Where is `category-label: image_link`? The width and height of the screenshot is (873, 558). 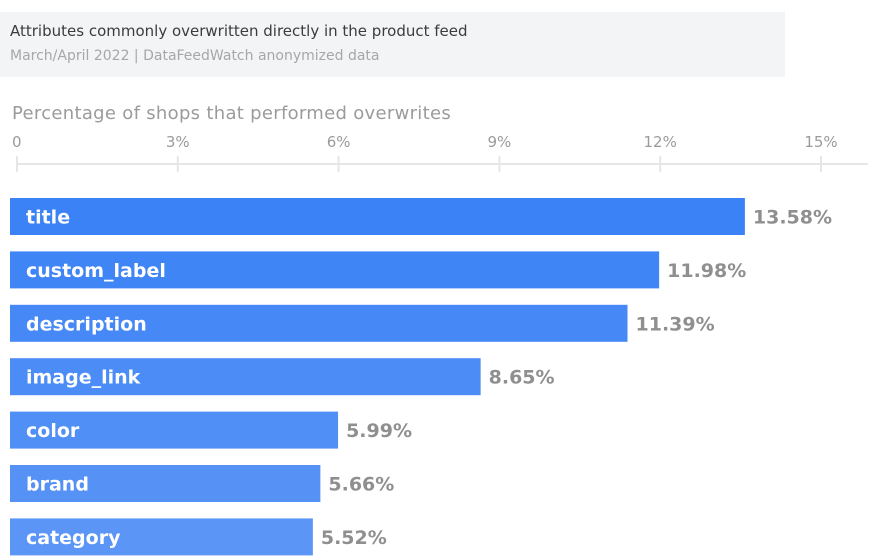
category-label: image_link is located at coordinates (83, 378).